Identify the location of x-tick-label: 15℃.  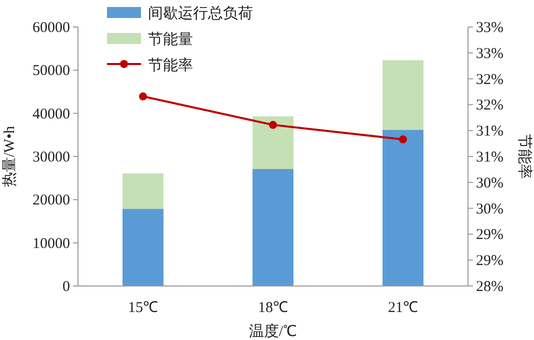
(143, 308).